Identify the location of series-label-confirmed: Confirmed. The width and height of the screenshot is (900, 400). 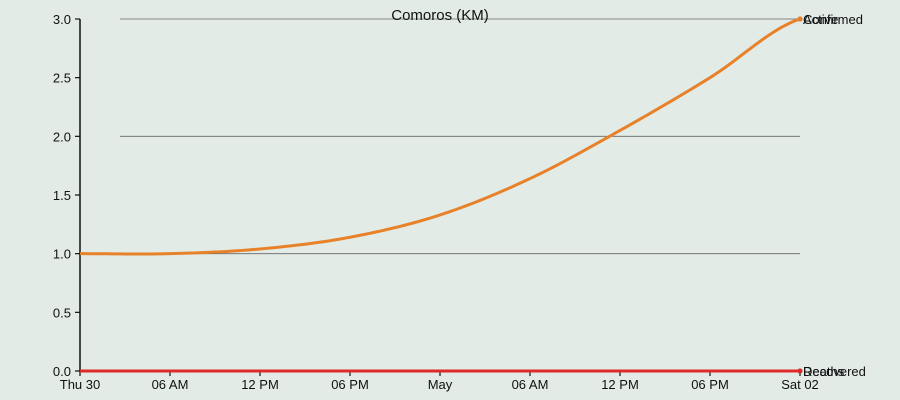
(833, 19).